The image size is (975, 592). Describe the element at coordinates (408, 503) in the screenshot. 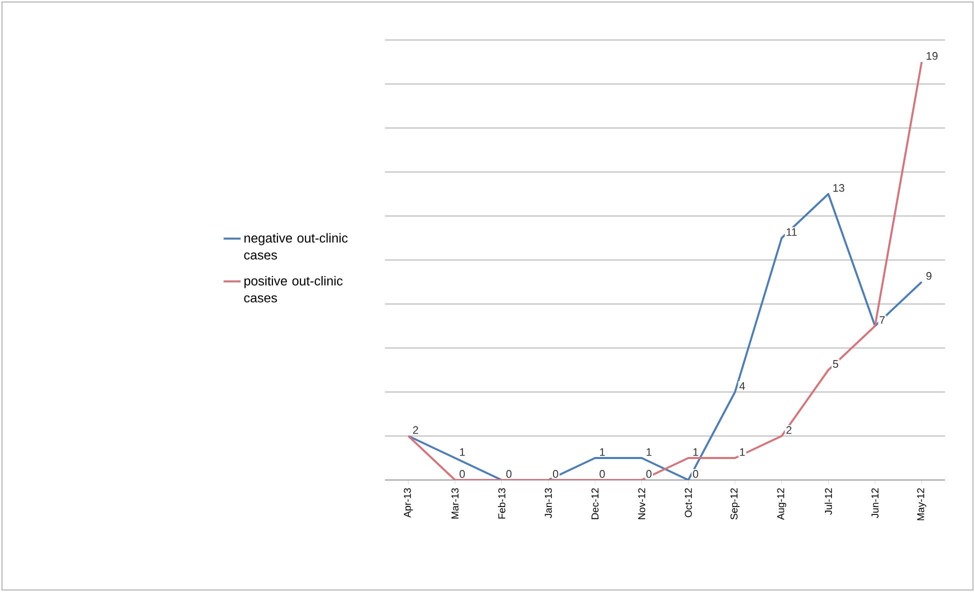

I see `x-tick-label: Apr-13` at that location.